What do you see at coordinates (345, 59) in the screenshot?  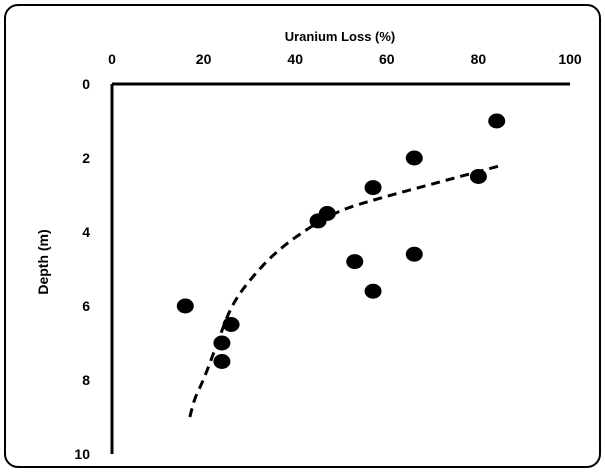 I see `x-tick-labels: 0 20 40 60 80 100` at bounding box center [345, 59].